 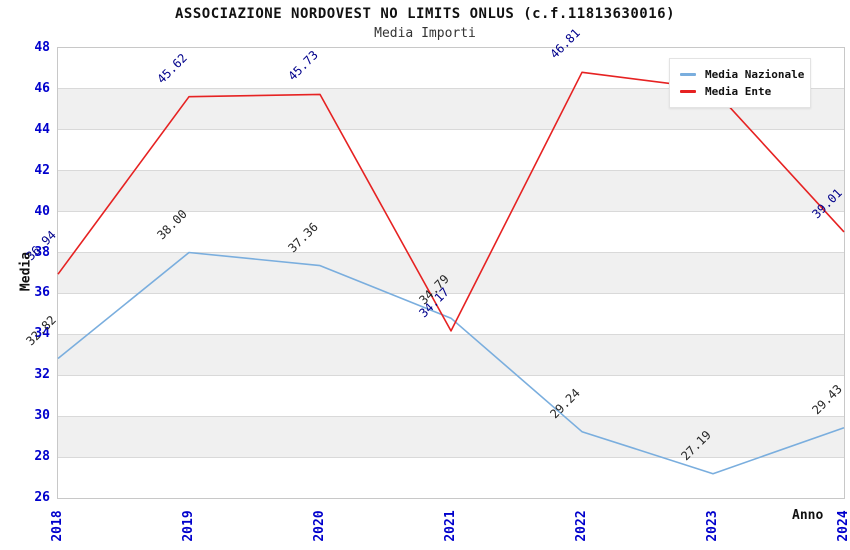 What do you see at coordinates (712, 526) in the screenshot?
I see `x-tick-label: 2023` at bounding box center [712, 526].